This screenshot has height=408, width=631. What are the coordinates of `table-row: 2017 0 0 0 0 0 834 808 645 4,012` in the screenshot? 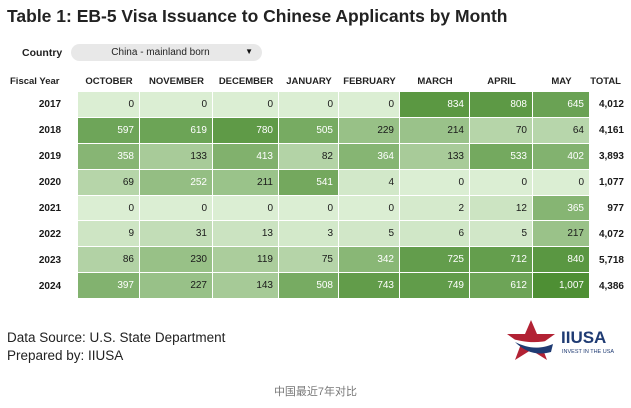 It's located at (315, 105).